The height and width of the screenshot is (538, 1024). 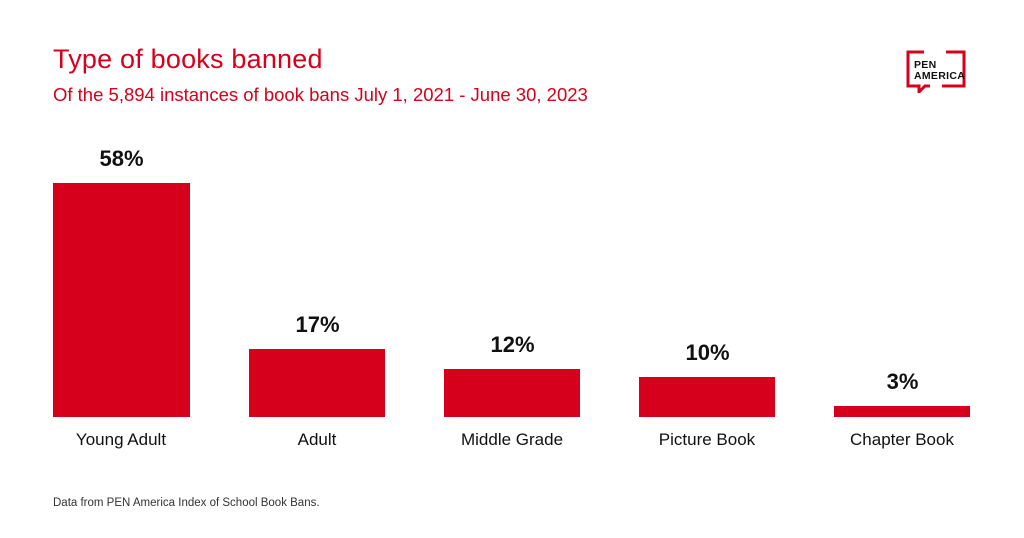 What do you see at coordinates (188, 59) in the screenshot?
I see `chart-title: Type of books banned` at bounding box center [188, 59].